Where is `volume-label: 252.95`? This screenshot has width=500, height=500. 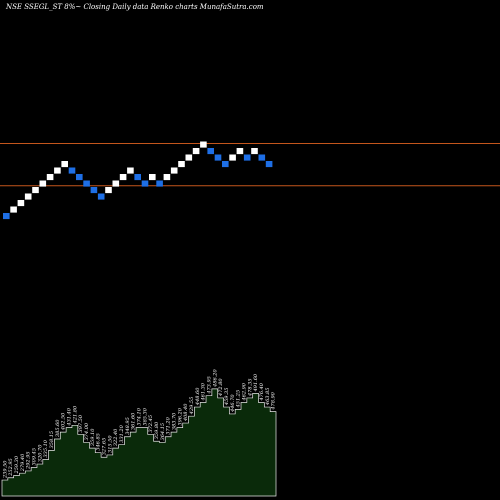
volume-label: 252.95 is located at coordinates (11, 467).